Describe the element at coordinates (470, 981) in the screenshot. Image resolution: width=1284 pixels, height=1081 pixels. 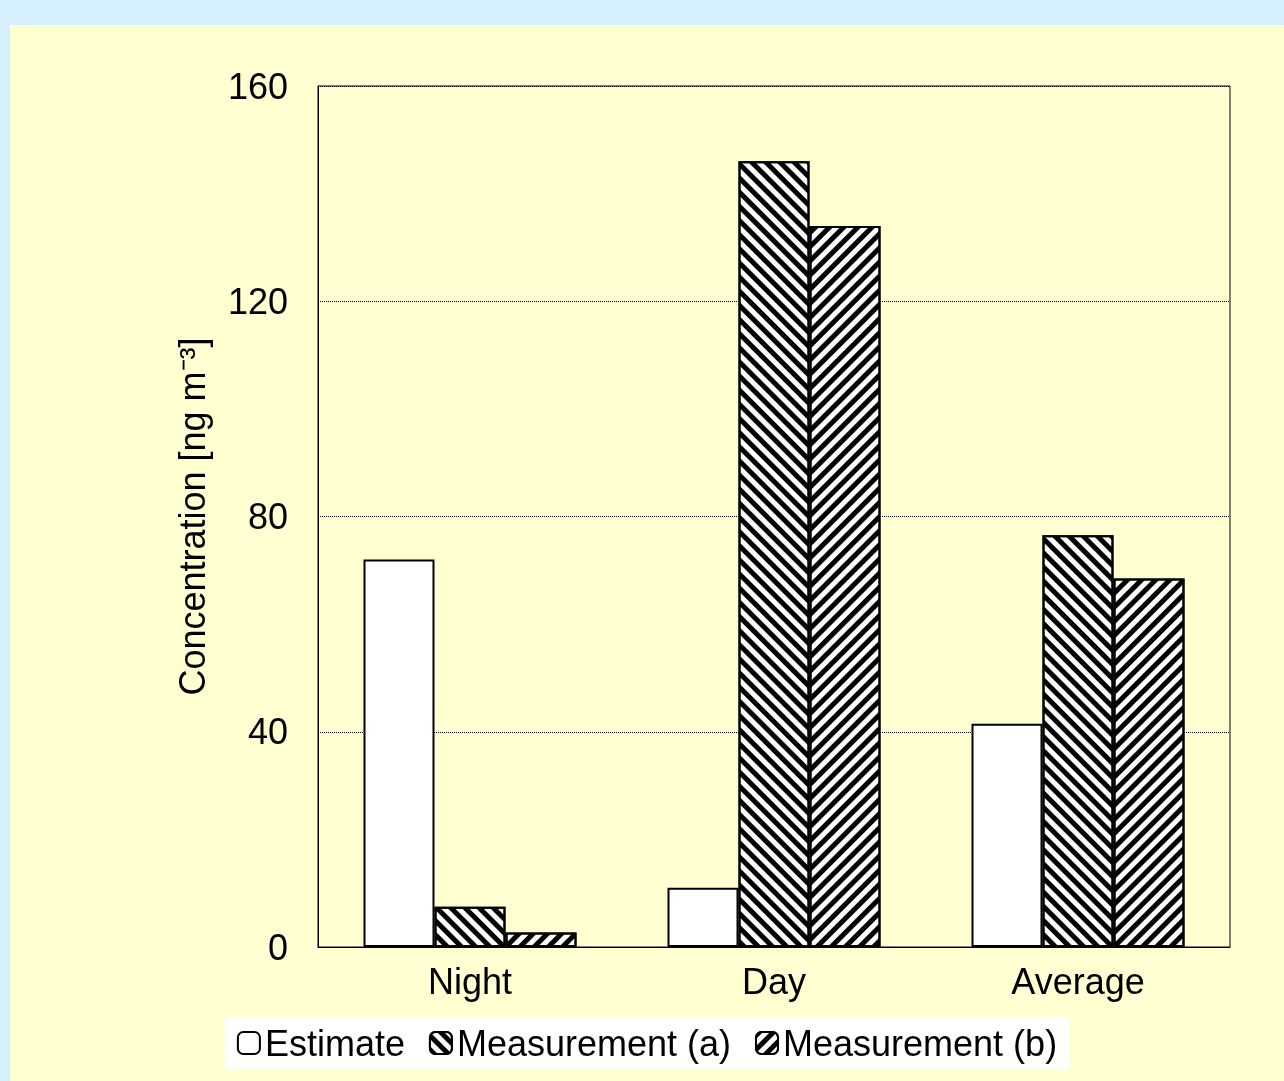
I see `x-tick-label: Night` at that location.